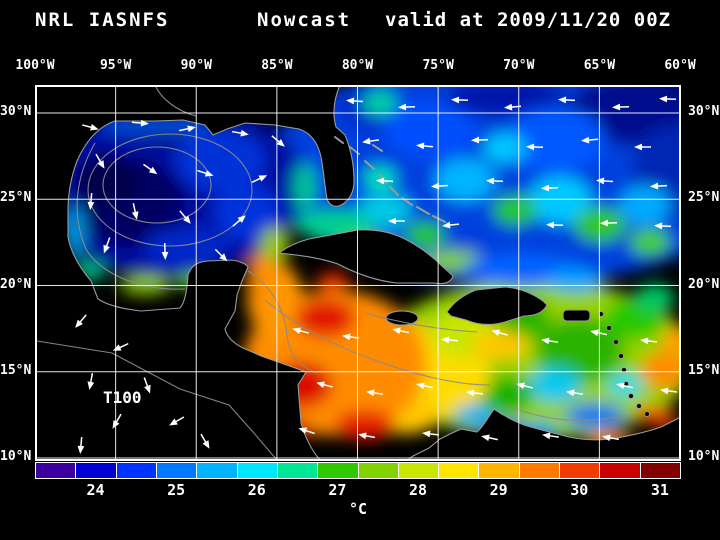 The width and height of the screenshot is (720, 540). I want to click on lat-tick-label-right: 10°N, so click(704, 456).